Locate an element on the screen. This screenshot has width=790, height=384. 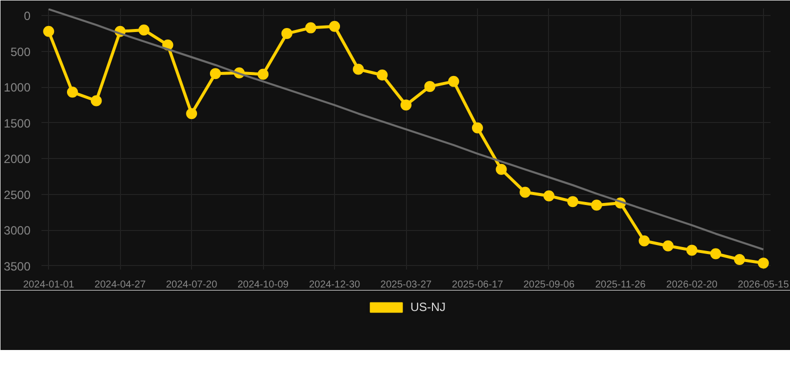
y-tick-label: 3000 is located at coordinates (17, 231).